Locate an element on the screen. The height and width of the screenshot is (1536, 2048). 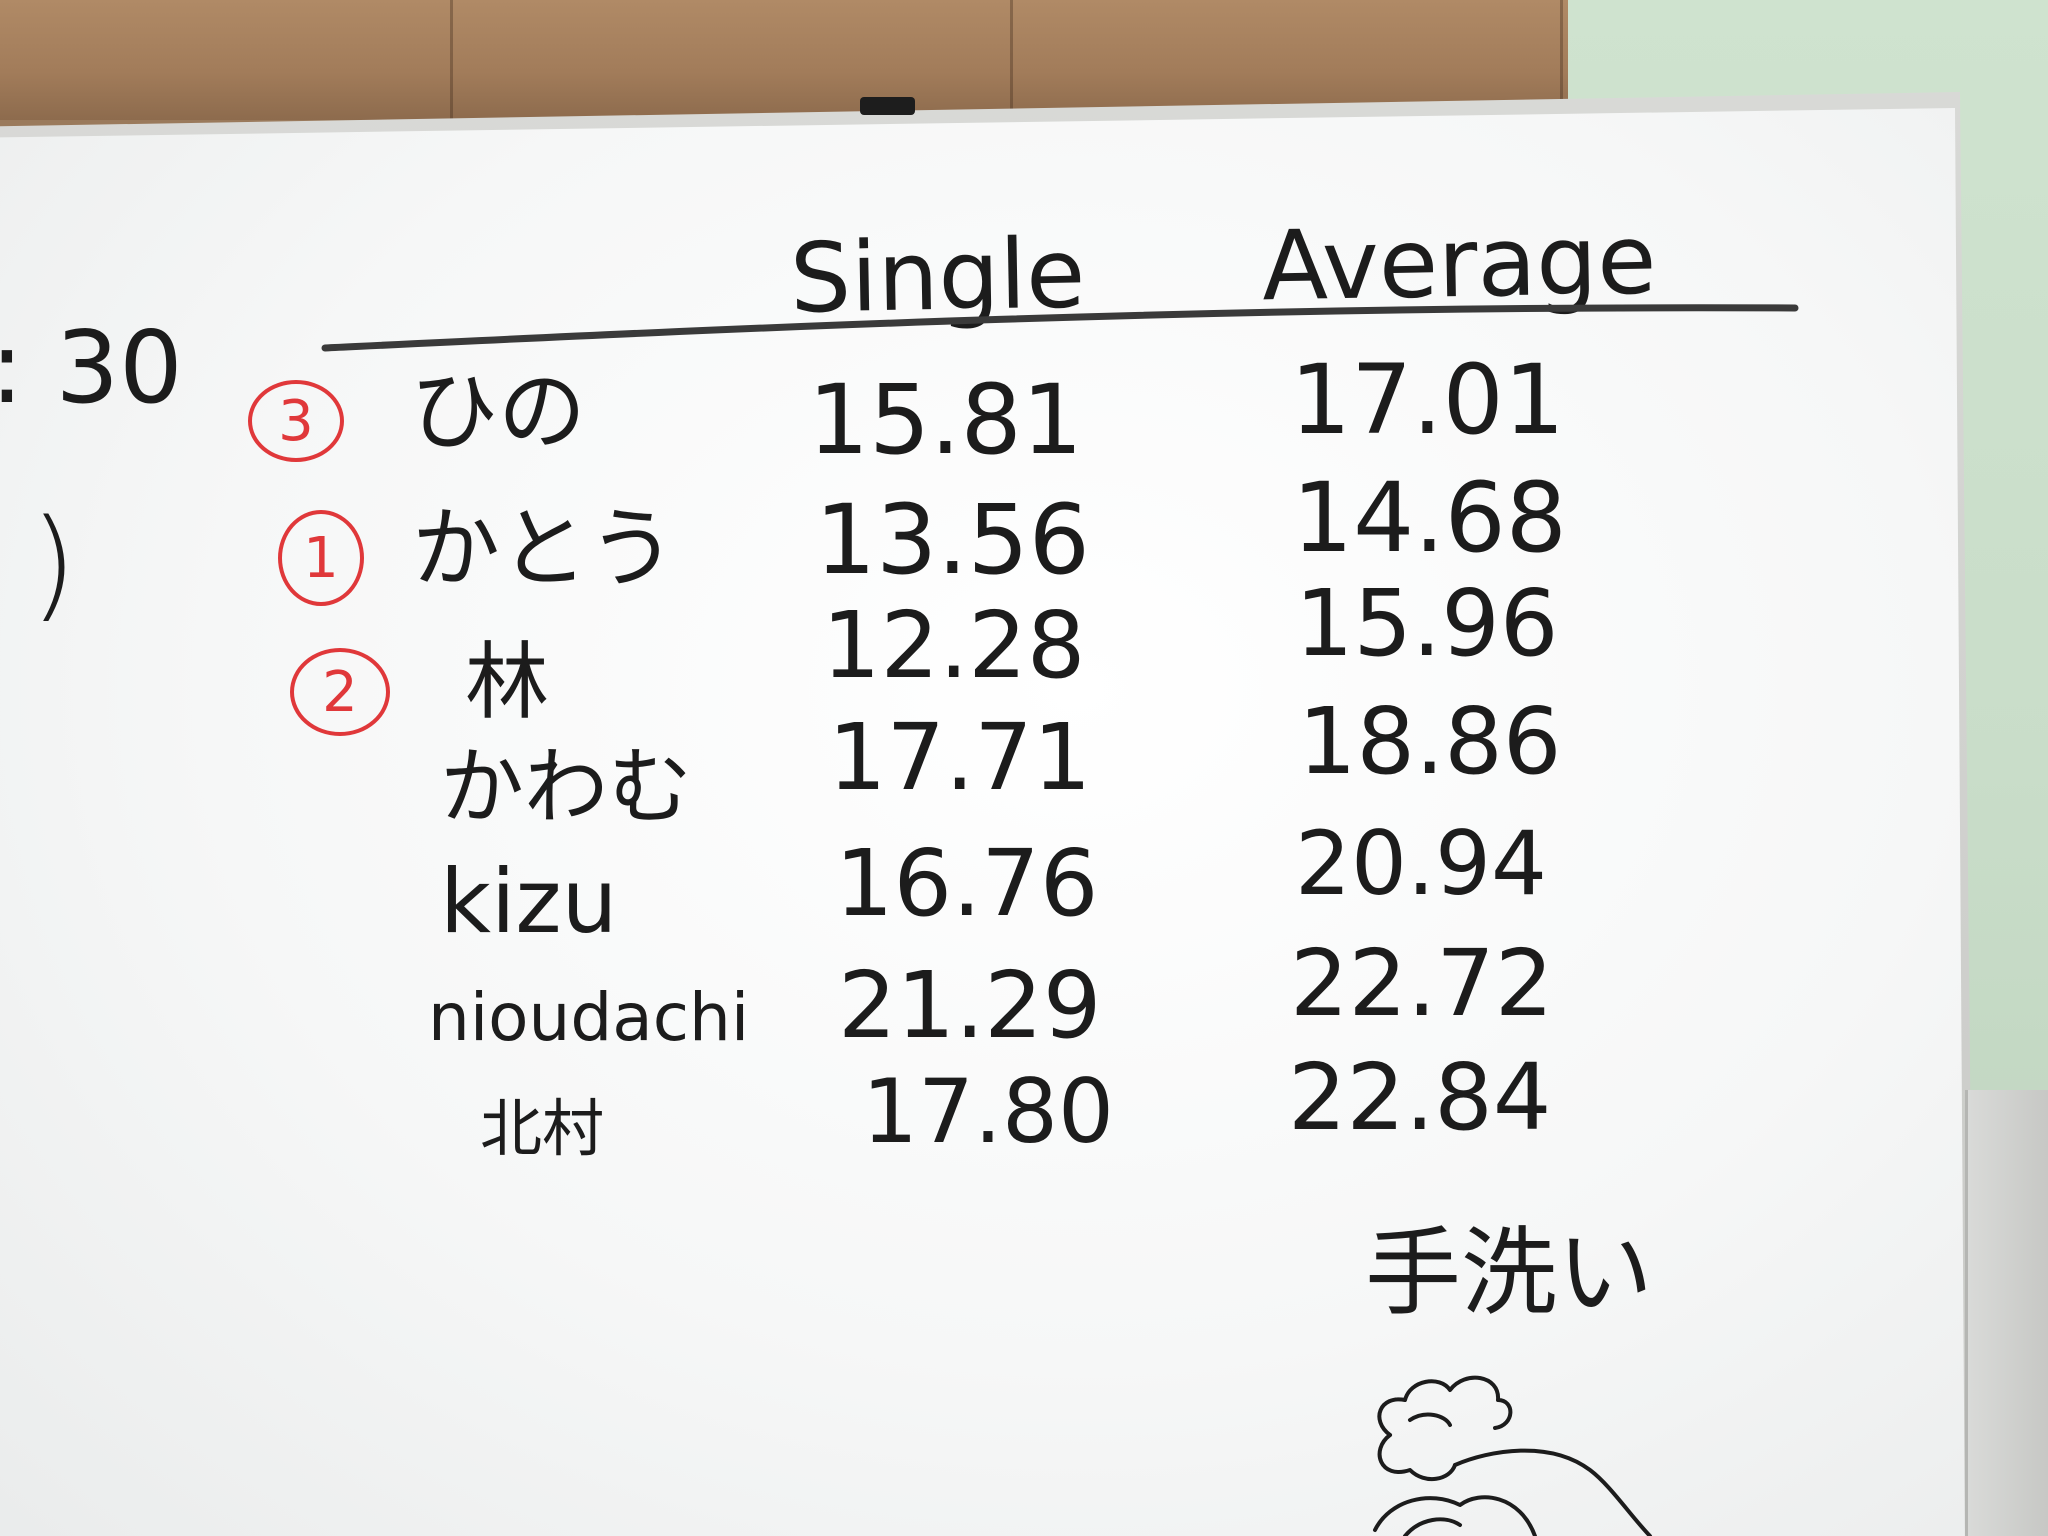
single-value: 17.71 is located at coordinates (960, 757).